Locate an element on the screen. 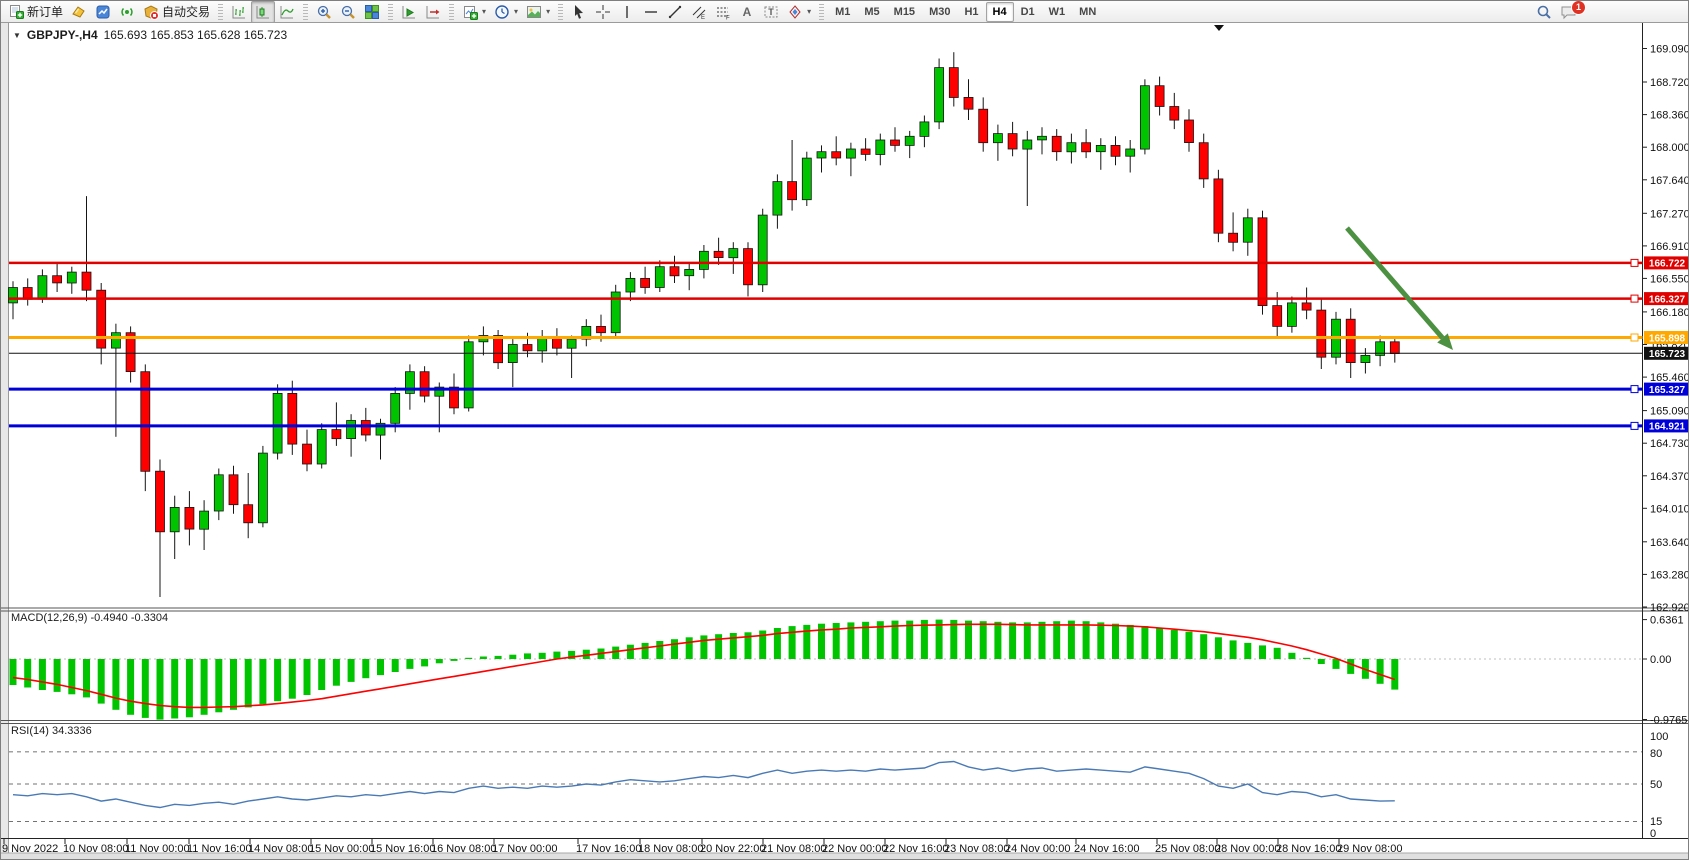 The image size is (1689, 860). tf-h4: H4 is located at coordinates (999, 11).